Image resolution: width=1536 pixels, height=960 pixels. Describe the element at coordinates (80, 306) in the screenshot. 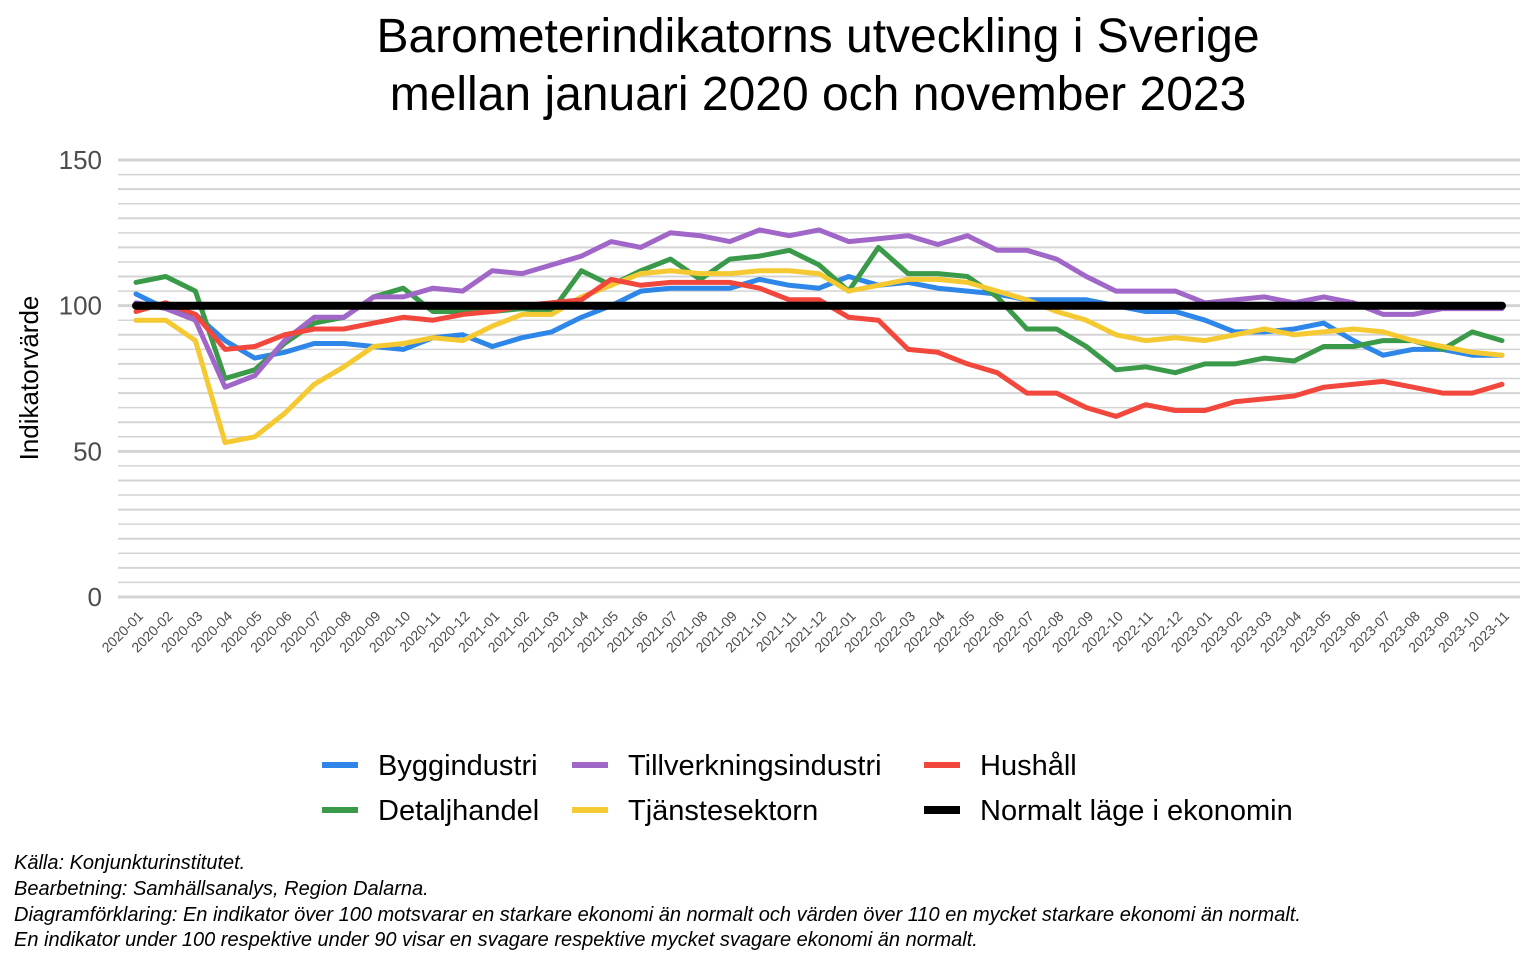

I see `y-tick-label: 100` at that location.